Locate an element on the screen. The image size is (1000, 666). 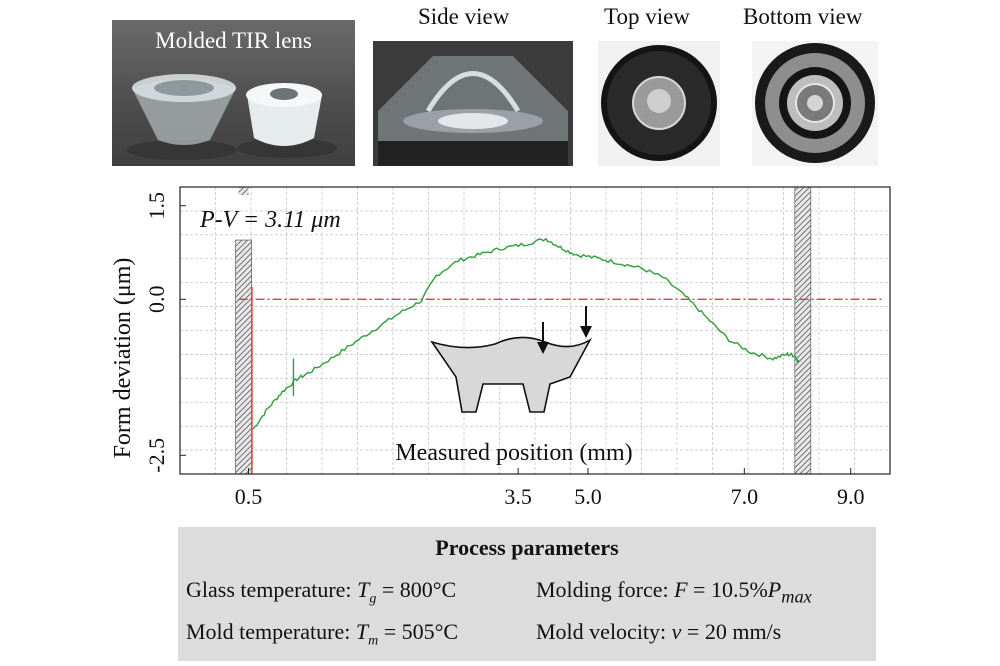
glass-temperature-label: Glass temperature: is located at coordinates (272, 589).